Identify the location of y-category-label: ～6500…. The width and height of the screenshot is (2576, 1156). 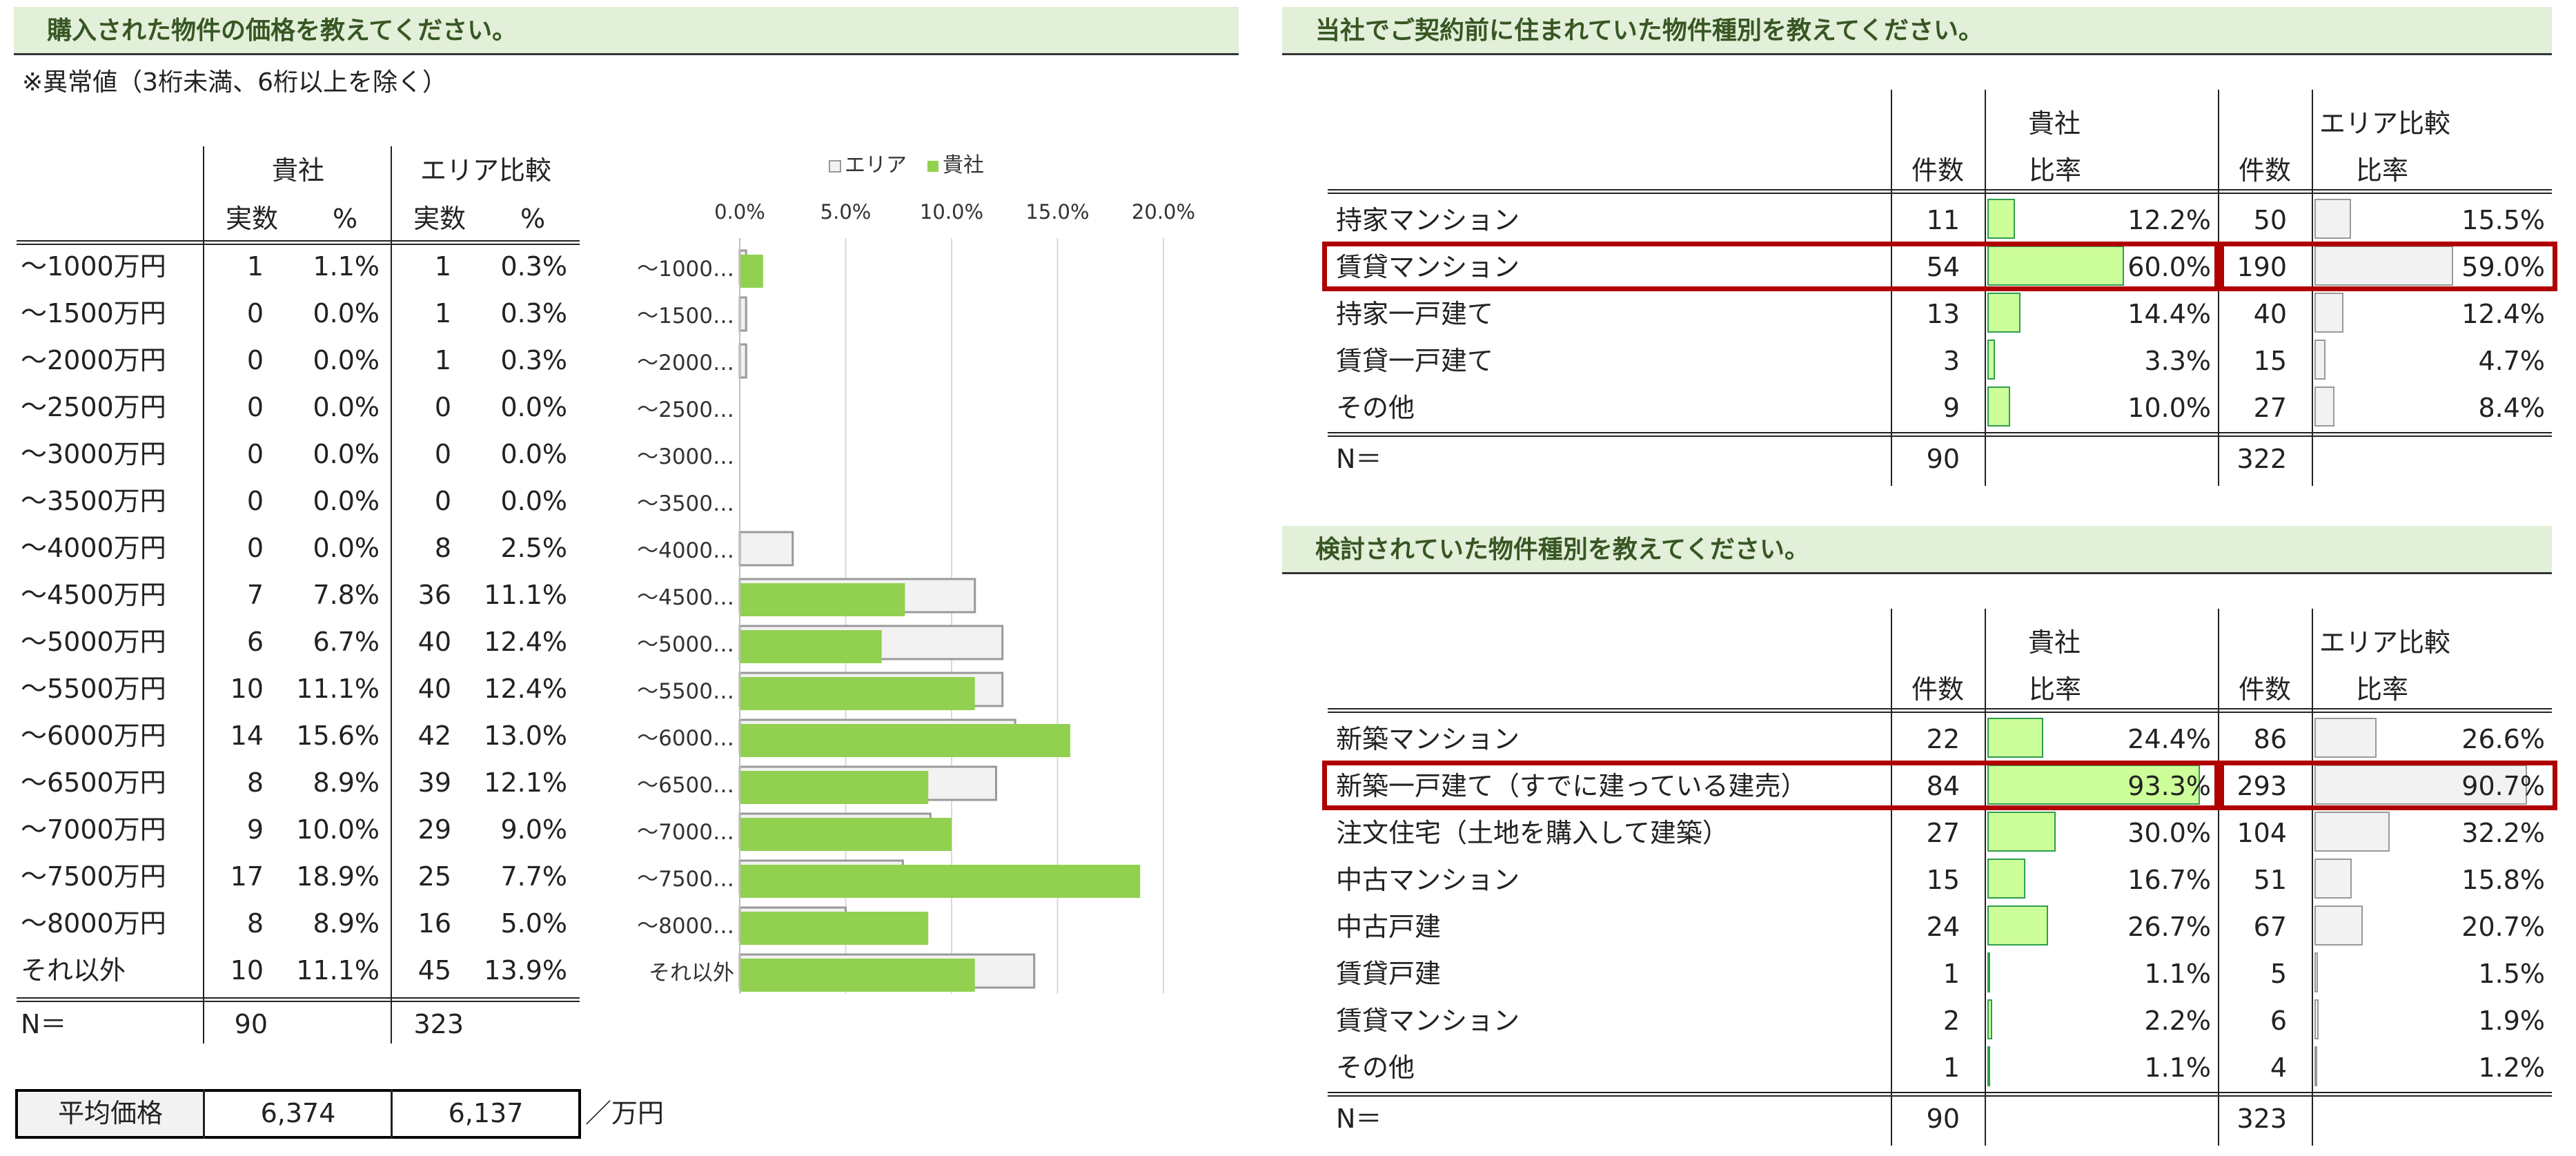
(685, 786).